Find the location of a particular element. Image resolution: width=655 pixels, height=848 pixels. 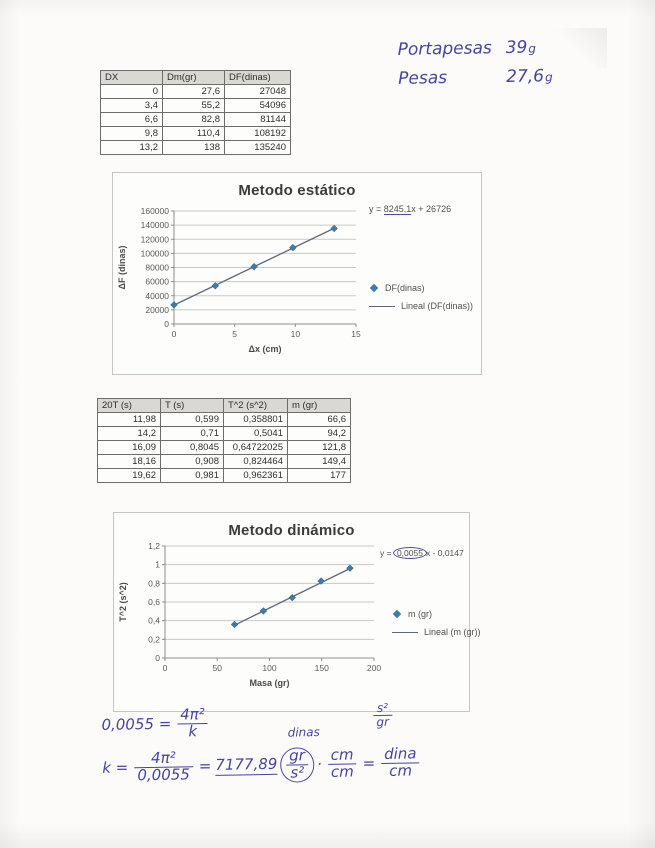

table-header-row: 20T (s) T (s) T^2 (s^2) m (gr) is located at coordinates (224, 405).